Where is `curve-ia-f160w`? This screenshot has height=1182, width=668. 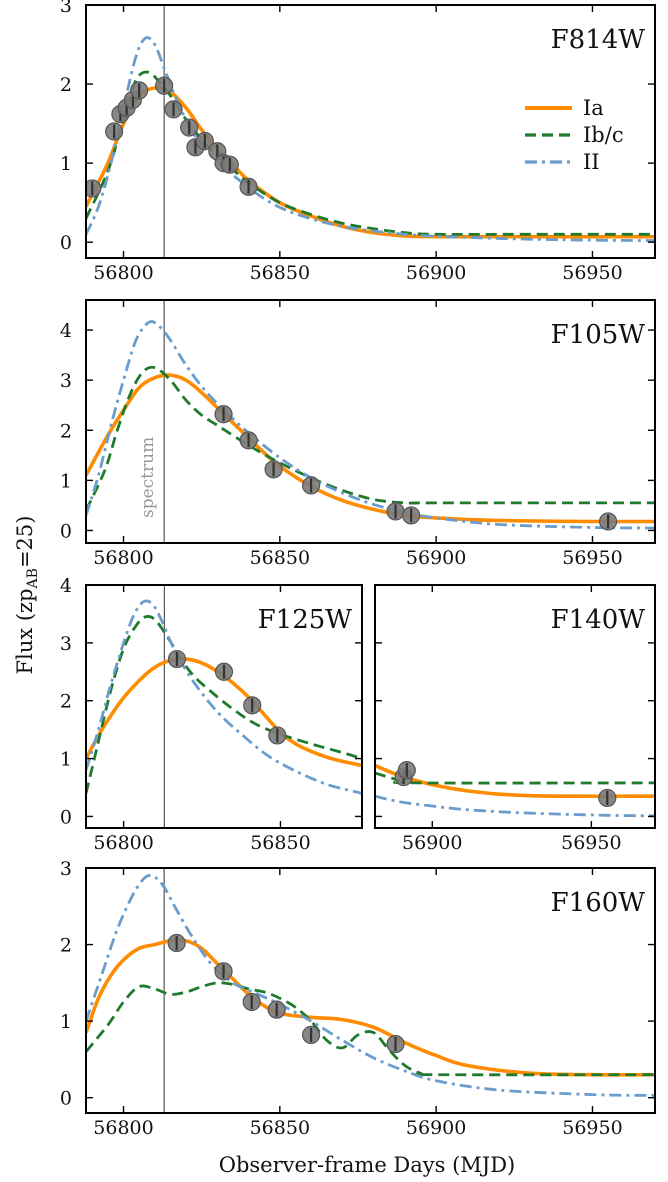
curve-ia-f160w is located at coordinates (370, 1007).